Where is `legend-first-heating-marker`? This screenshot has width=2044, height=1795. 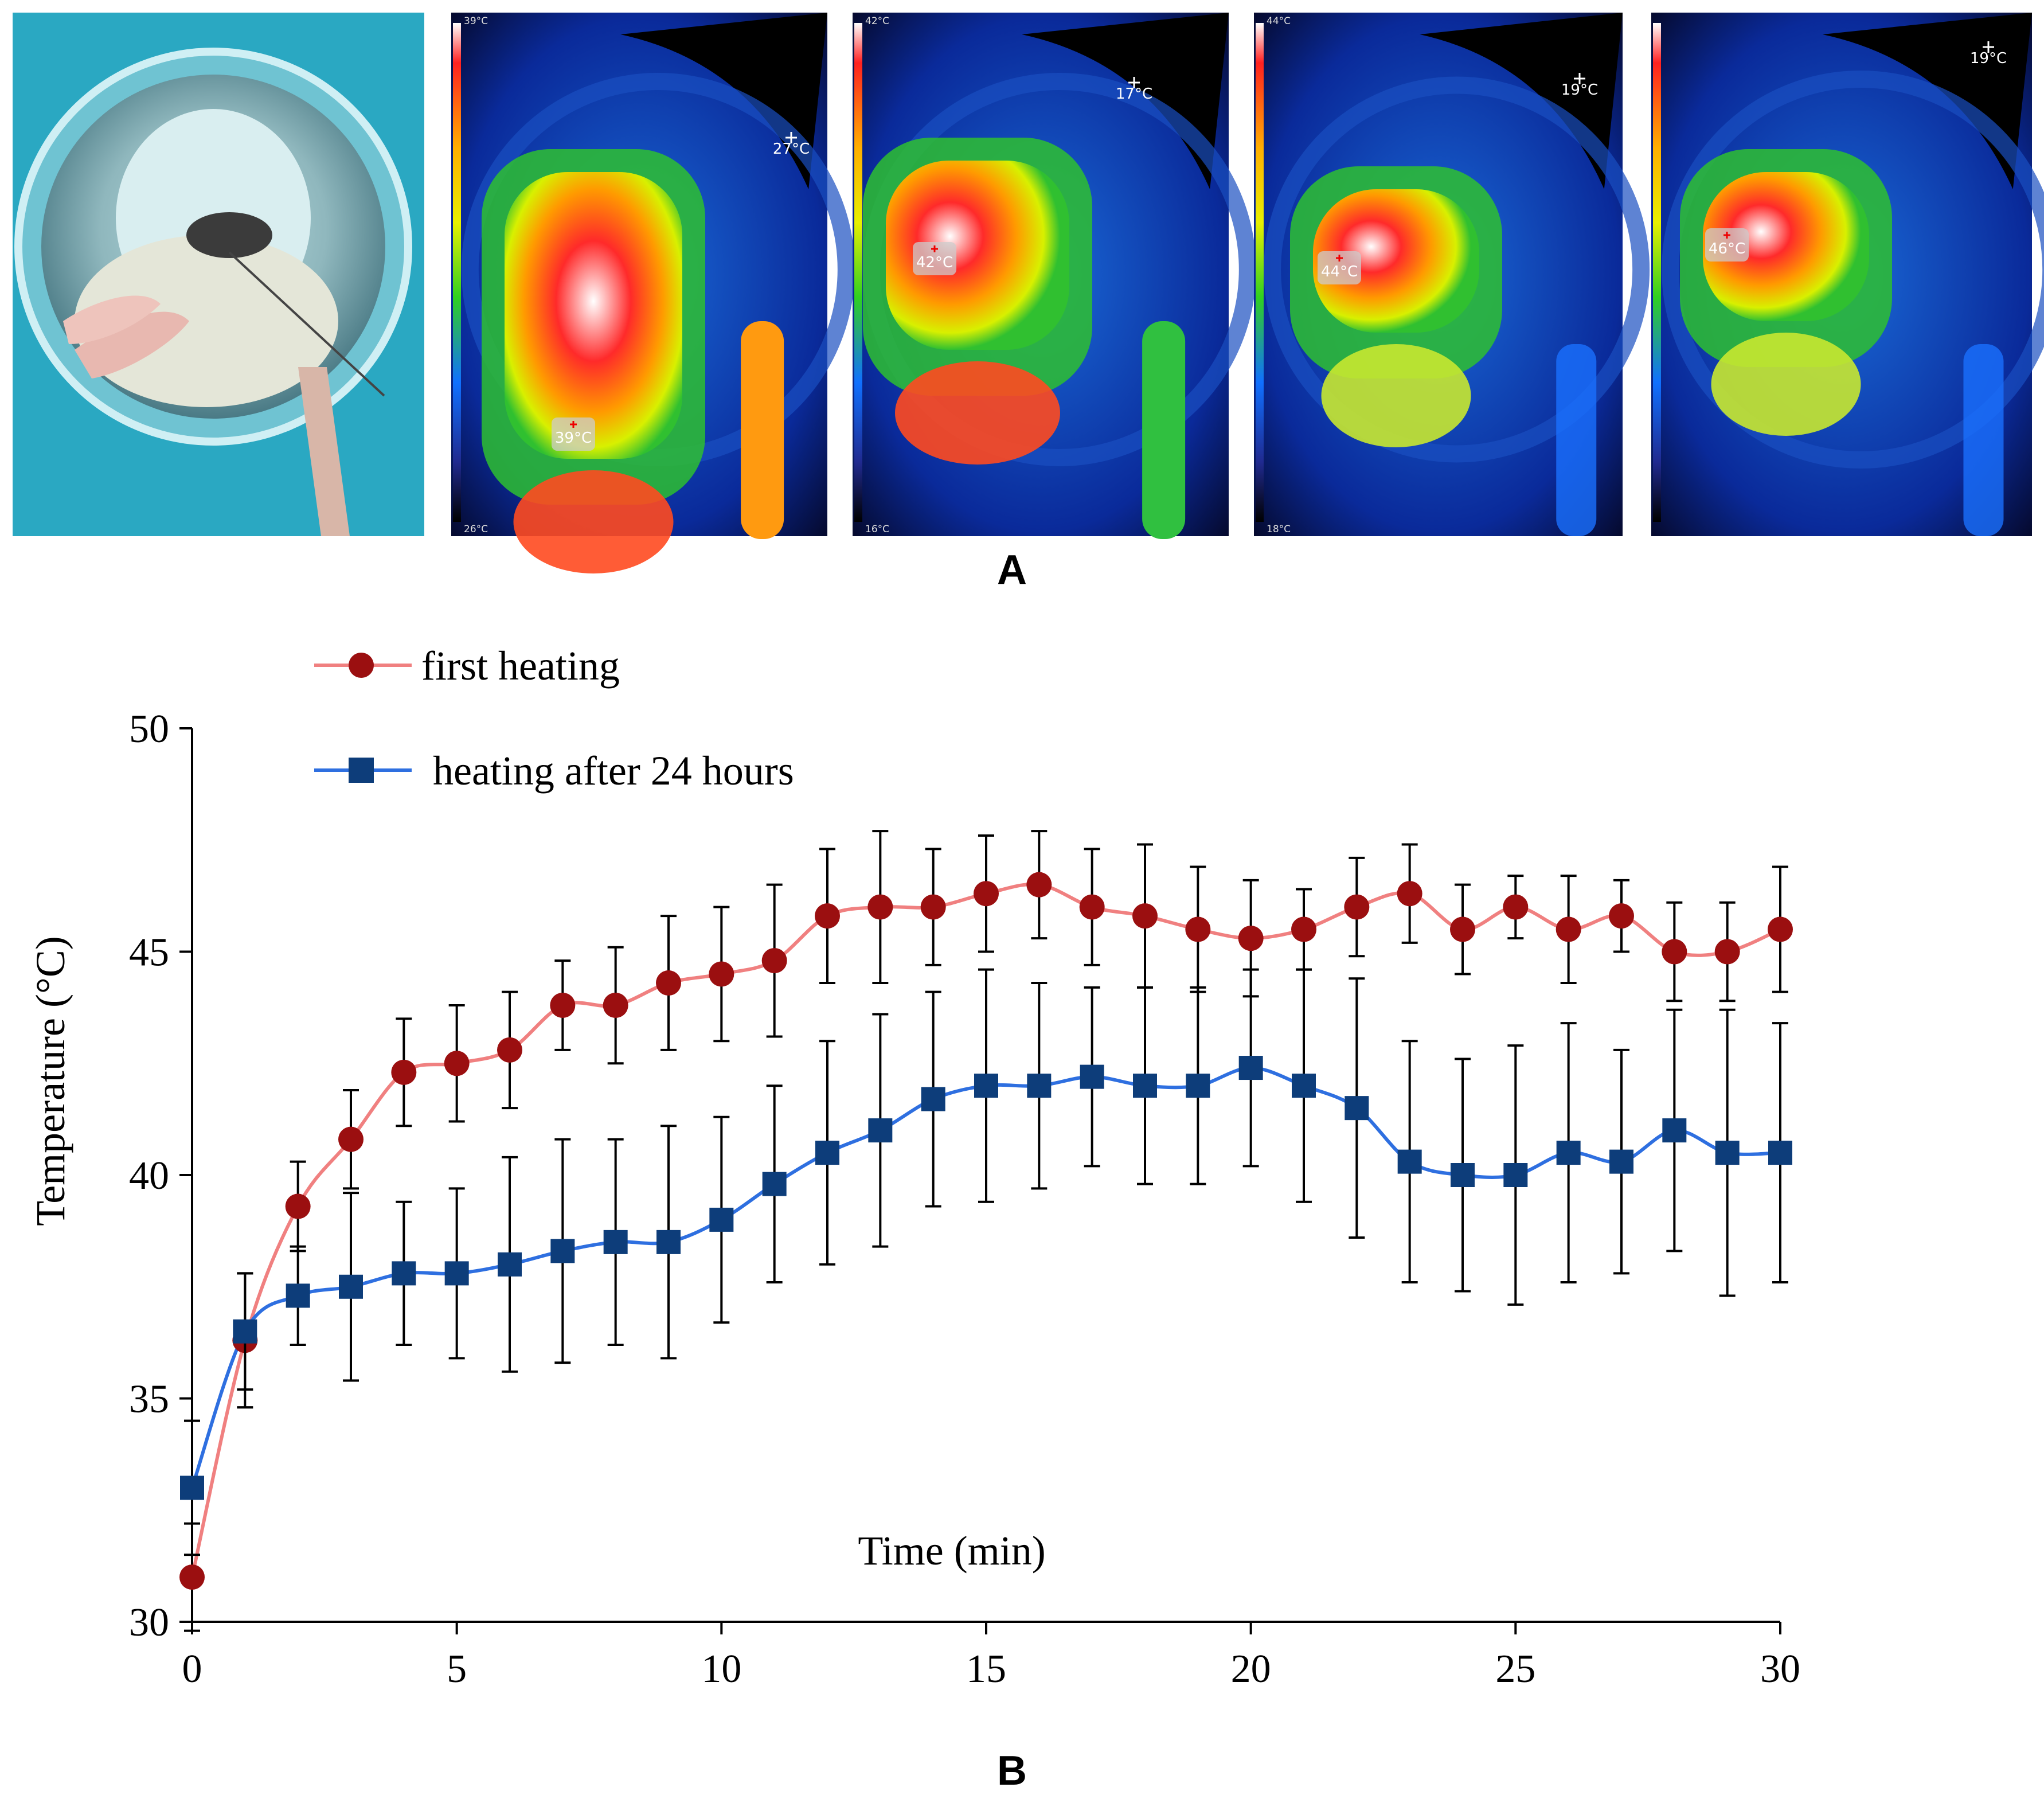 legend-first-heating-marker is located at coordinates (361, 665).